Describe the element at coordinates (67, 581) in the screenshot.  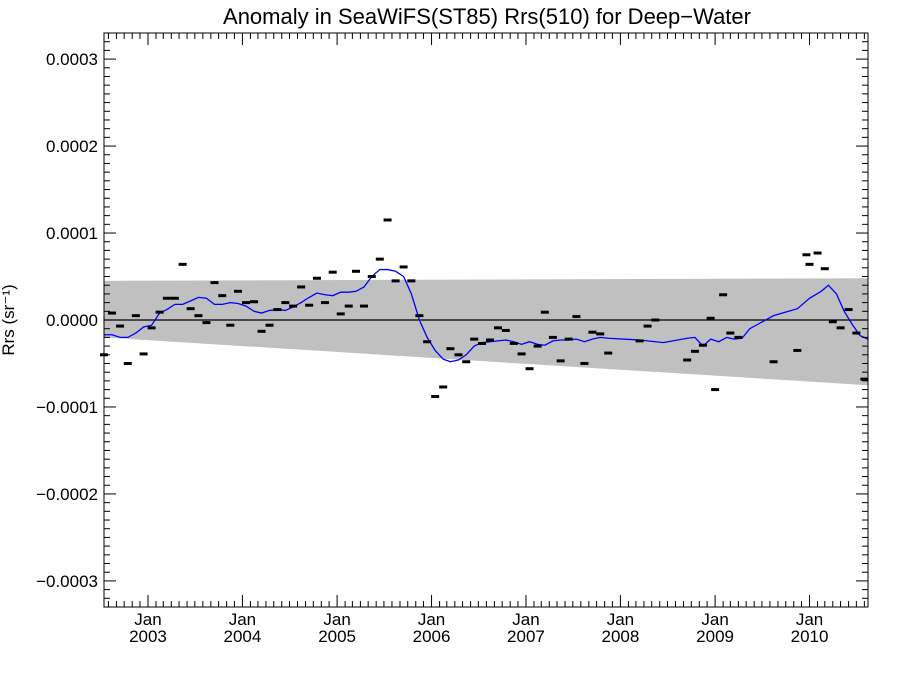
I see `y-tick-label: −0.0003` at that location.